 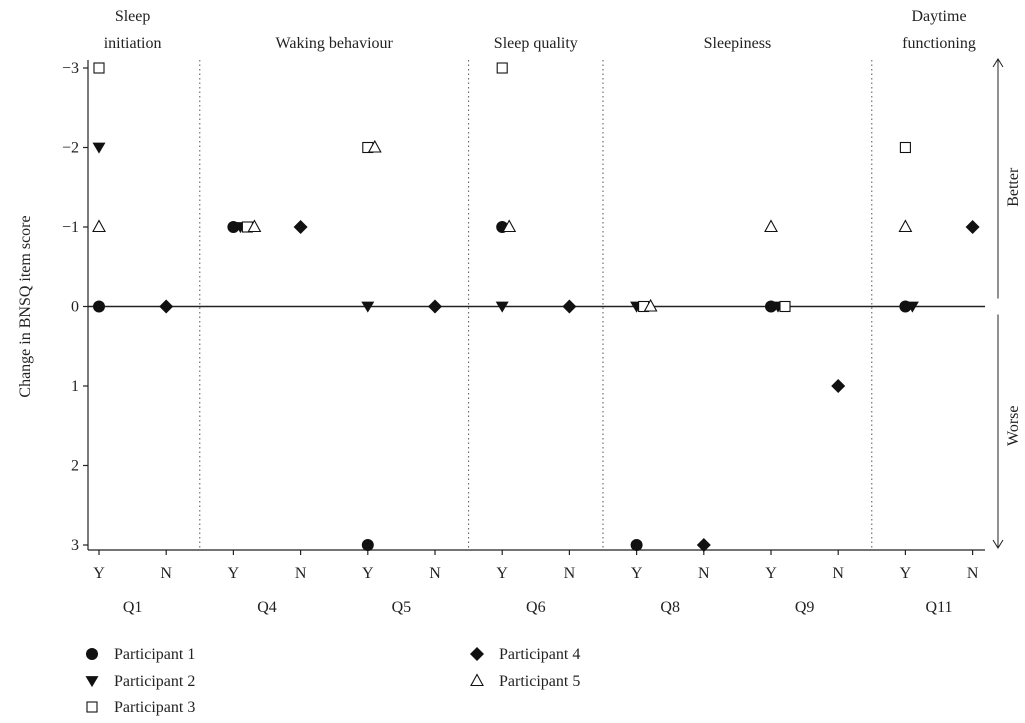 I want to click on question-label: Q9, so click(x=805, y=607).